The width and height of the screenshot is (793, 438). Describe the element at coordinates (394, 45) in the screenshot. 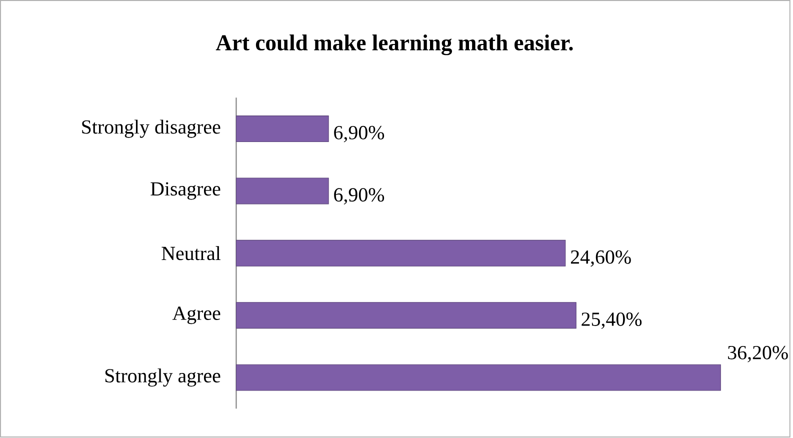

I see `chart-title: Art could make learning math easier.` at that location.